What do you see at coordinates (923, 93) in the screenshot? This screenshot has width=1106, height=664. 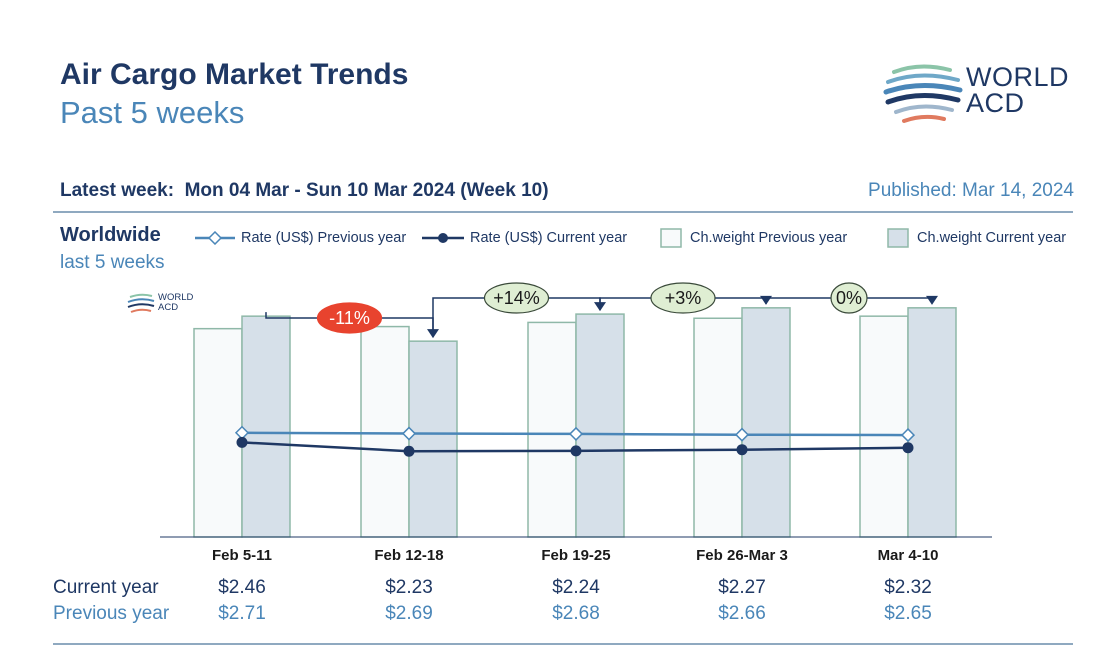 I see `world-acd-logo-icon` at bounding box center [923, 93].